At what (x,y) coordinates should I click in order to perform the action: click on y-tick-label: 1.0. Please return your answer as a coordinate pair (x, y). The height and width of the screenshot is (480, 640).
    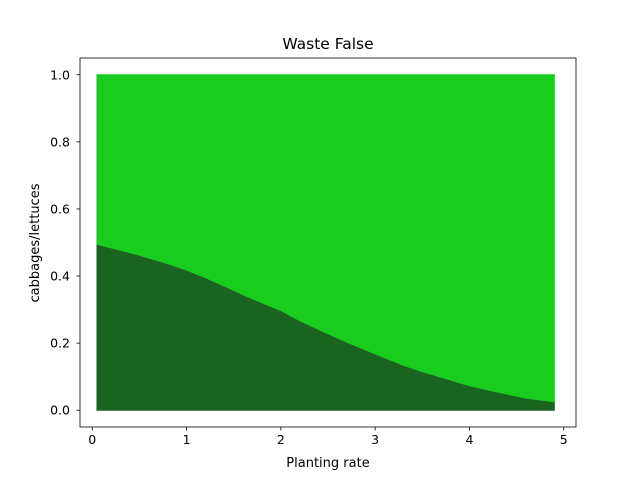
    Looking at the image, I should click on (60, 74).